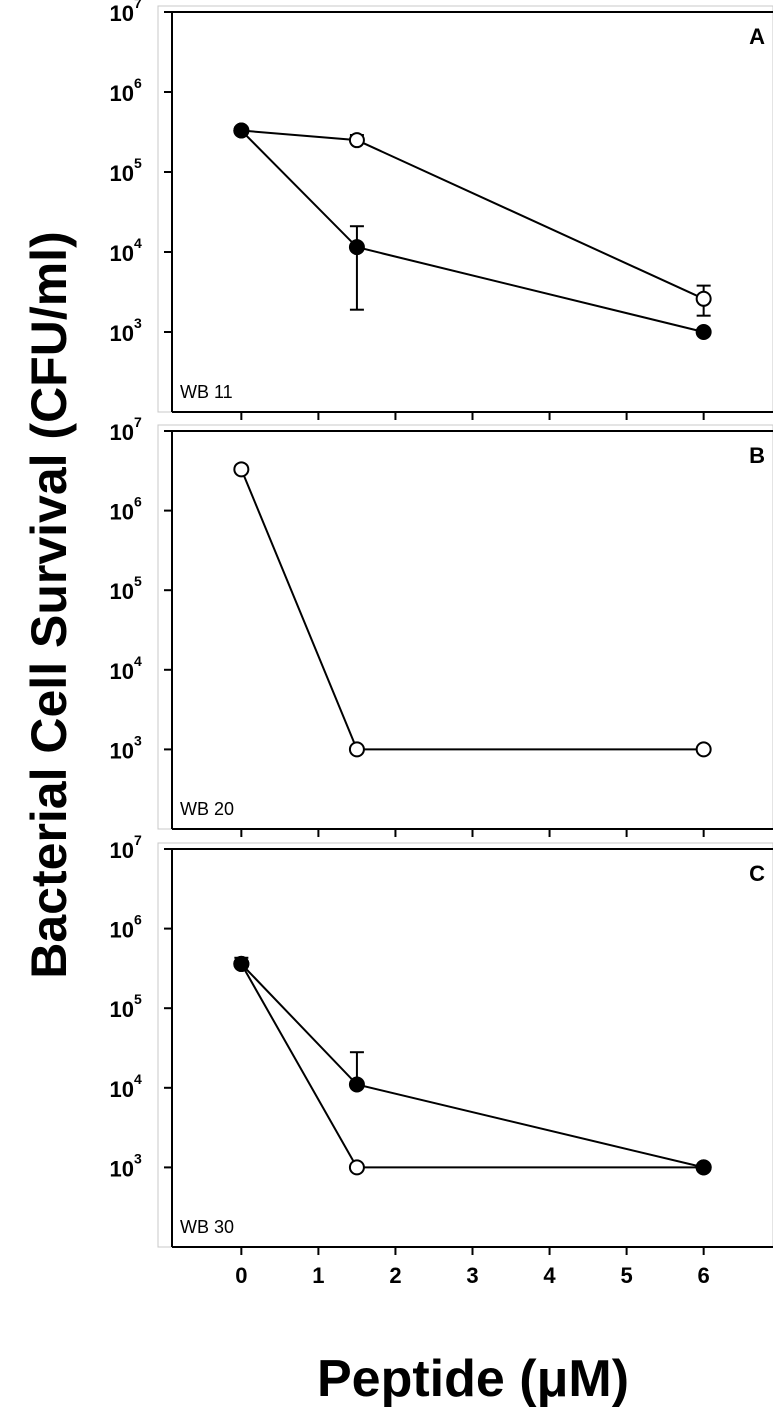  Describe the element at coordinates (49, 604) in the screenshot. I see `y-axis-title: Bacterial Cell Survival (CFU/ml)` at that location.